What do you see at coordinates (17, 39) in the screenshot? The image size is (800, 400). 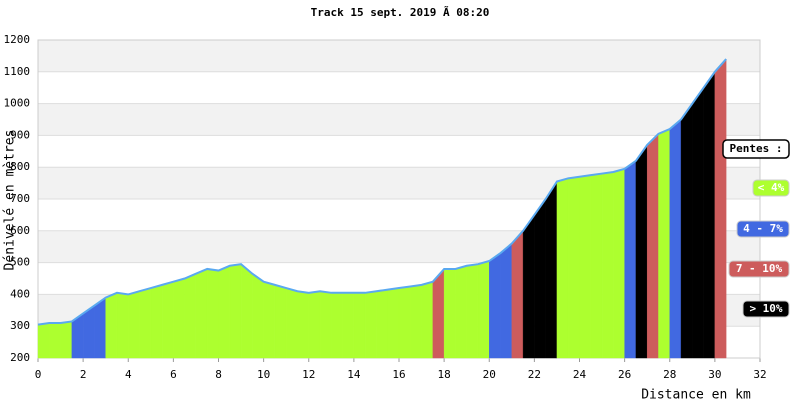 I see `y-tick-label: 1200` at bounding box center [17, 39].